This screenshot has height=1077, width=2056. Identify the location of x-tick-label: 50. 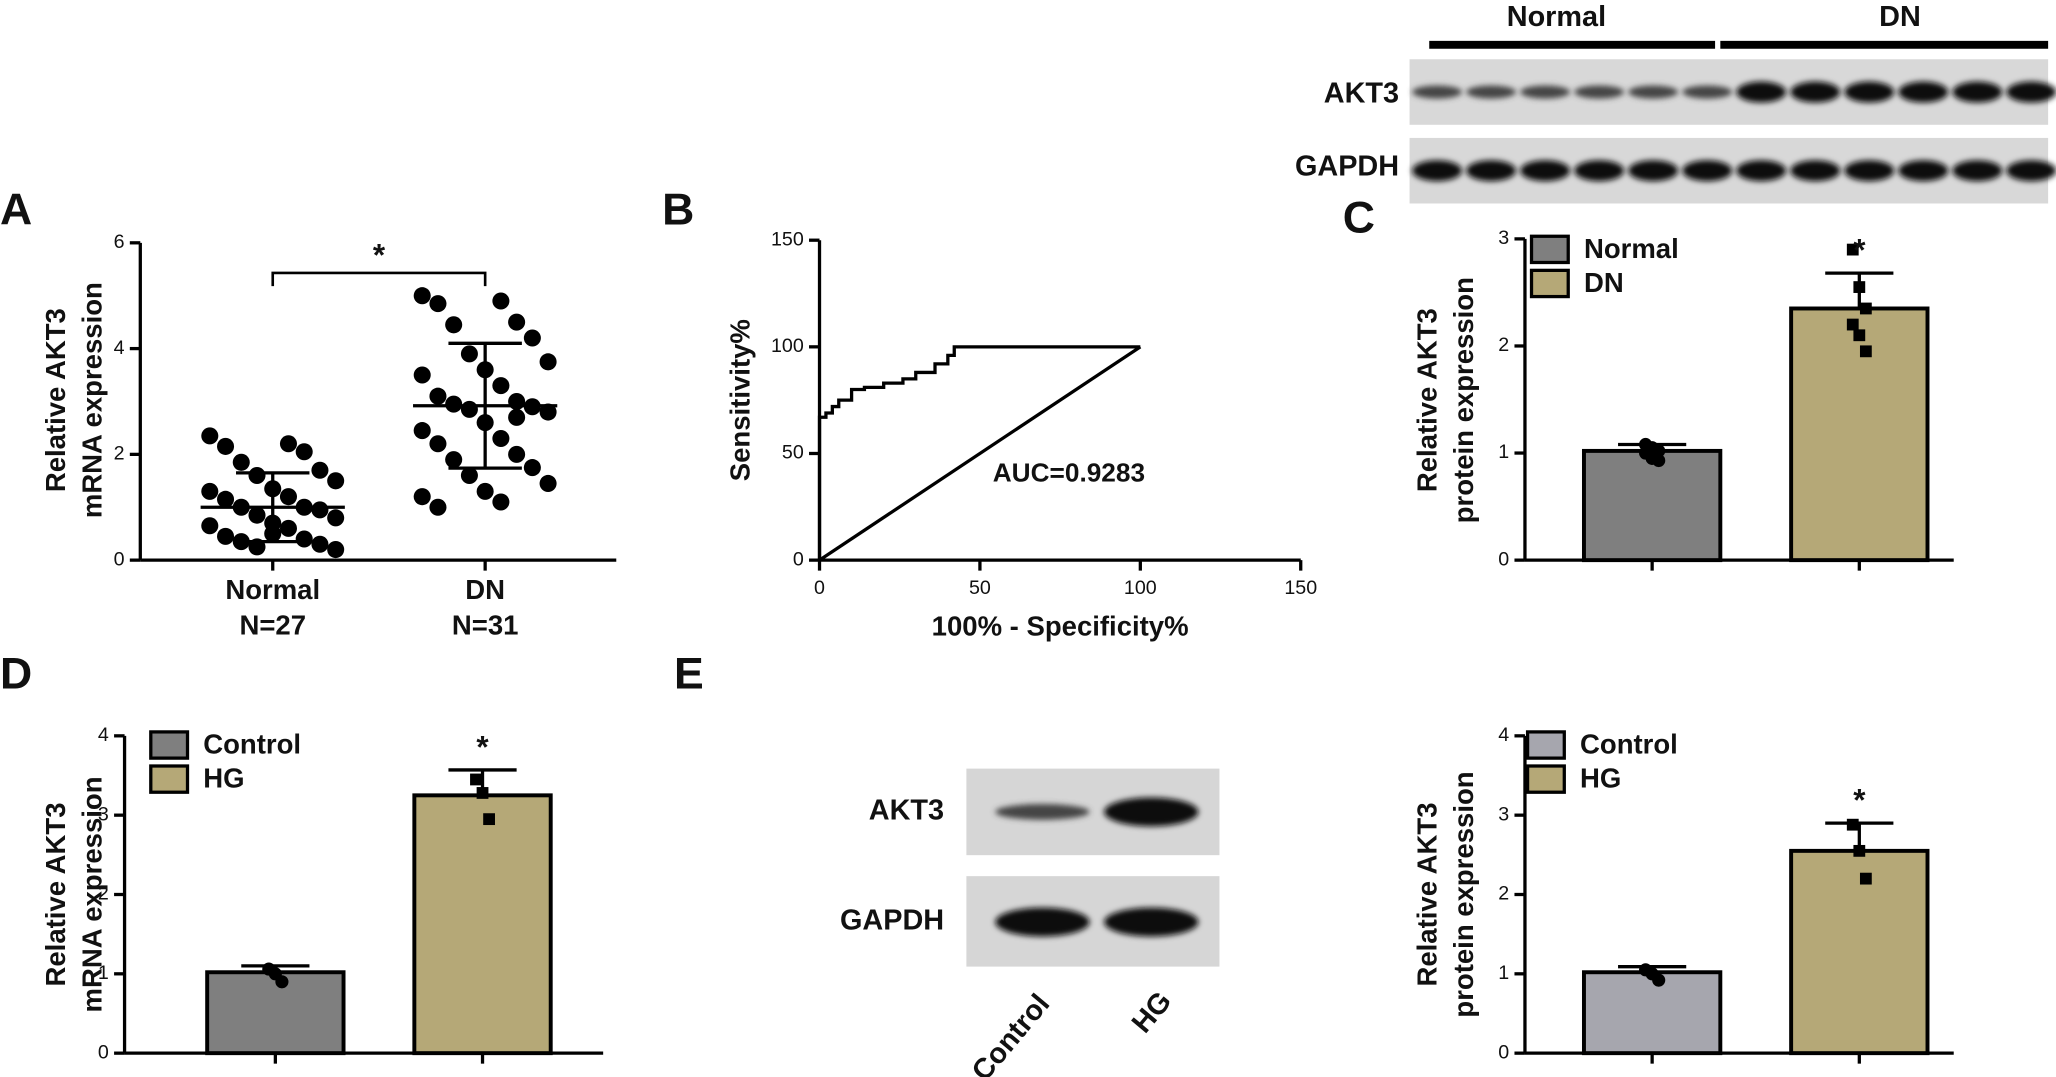
(980, 588).